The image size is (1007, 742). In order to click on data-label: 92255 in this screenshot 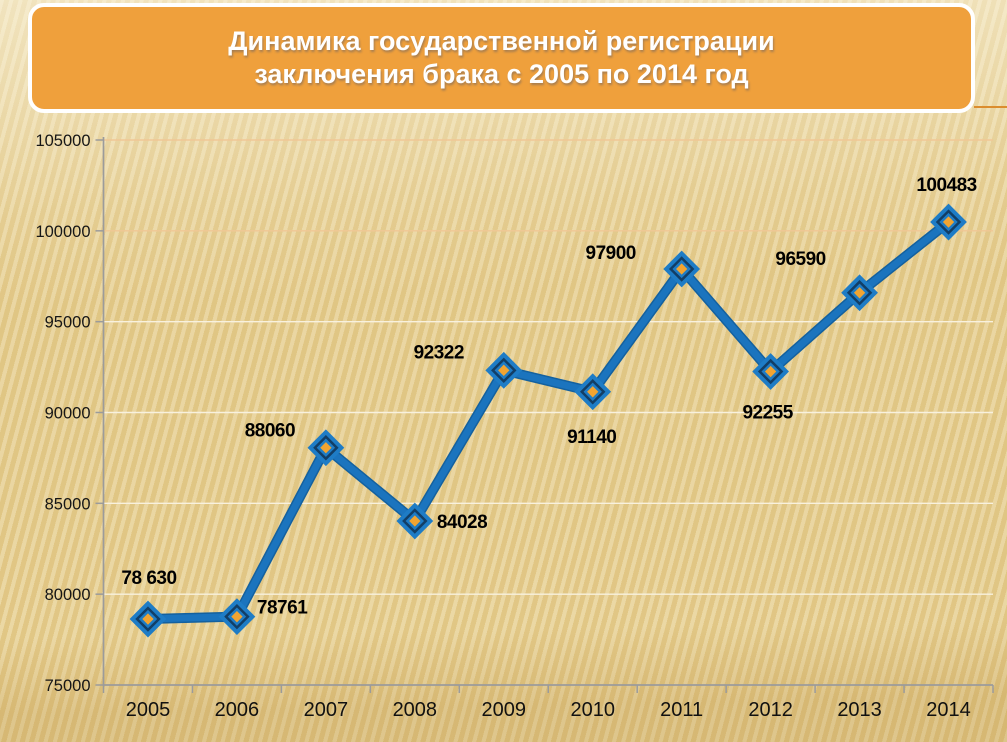, I will do `click(767, 413)`.